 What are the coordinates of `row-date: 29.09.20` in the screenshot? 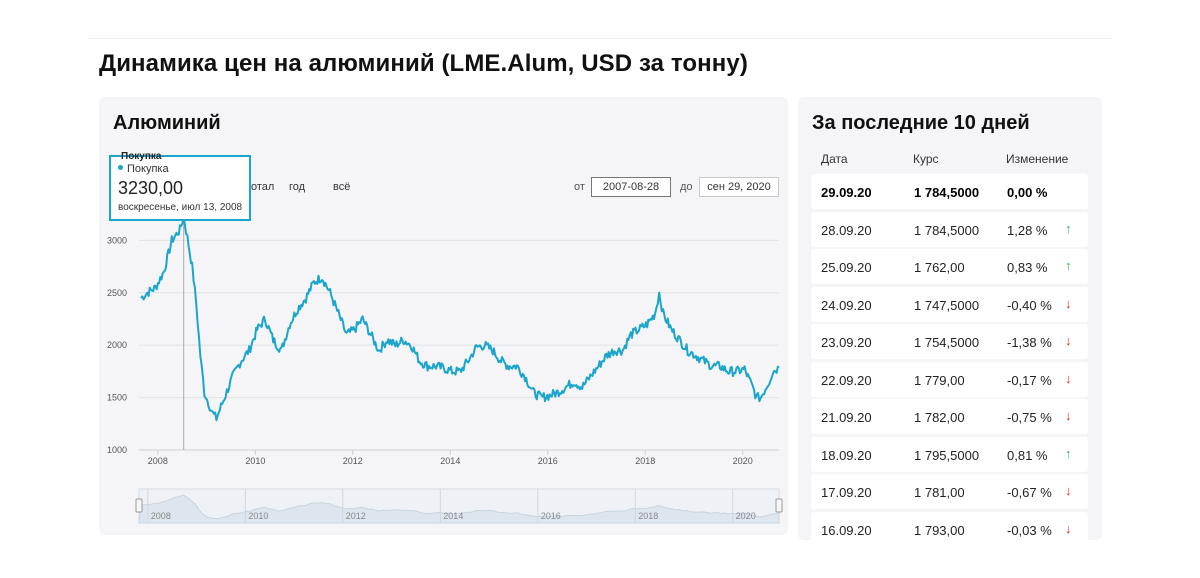 It's located at (846, 192).